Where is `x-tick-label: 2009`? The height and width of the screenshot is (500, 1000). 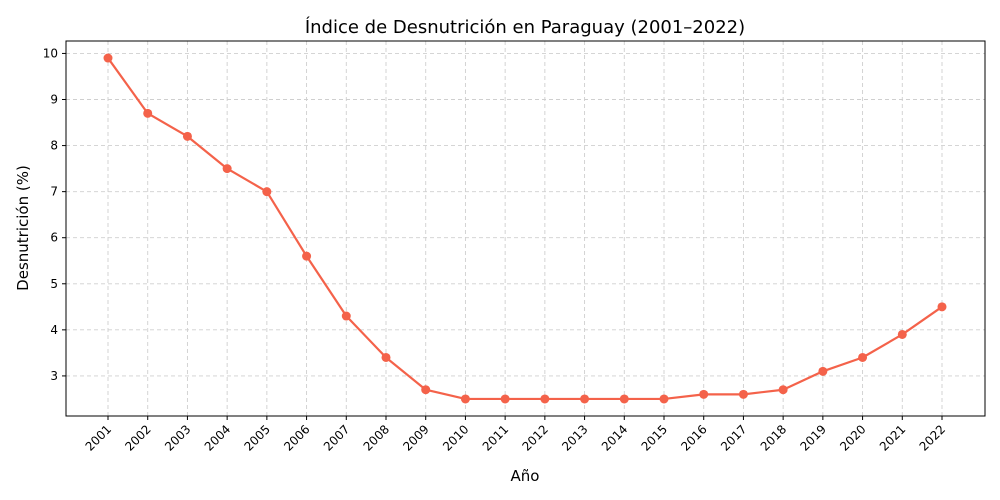 x-tick-label: 2009 is located at coordinates (415, 437).